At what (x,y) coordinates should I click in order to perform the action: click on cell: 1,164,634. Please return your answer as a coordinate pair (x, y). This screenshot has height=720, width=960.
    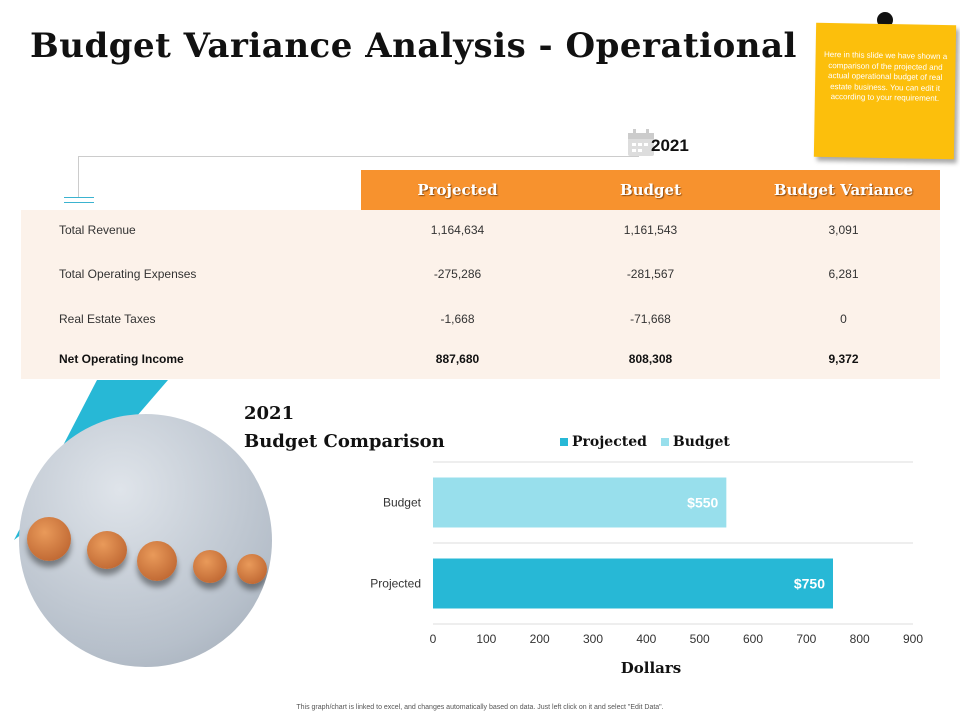
    Looking at the image, I should click on (457, 230).